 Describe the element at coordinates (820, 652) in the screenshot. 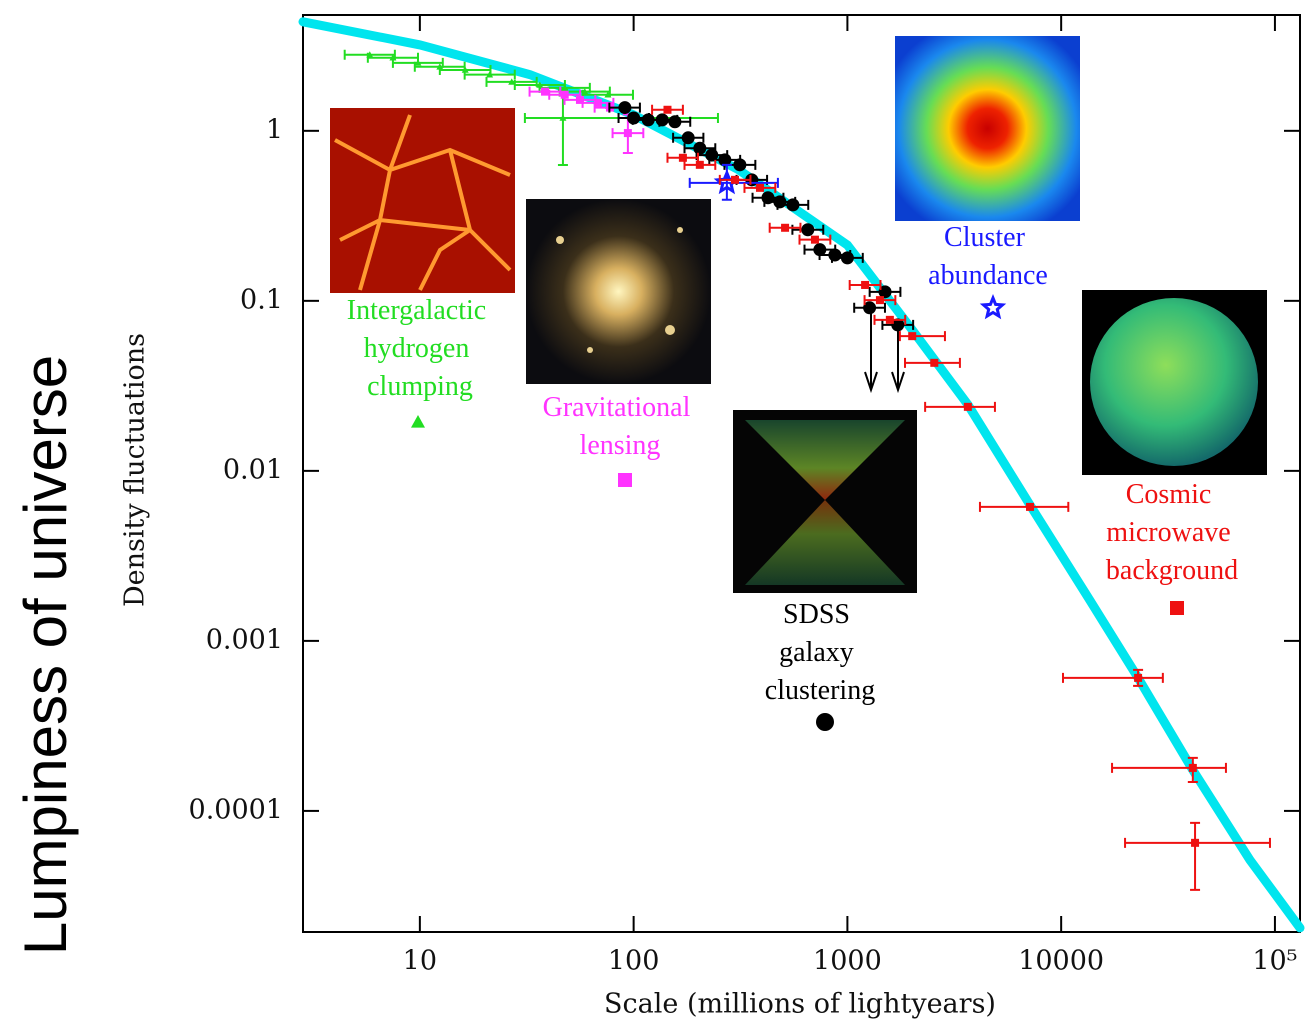

I see `legend-label: SDSS galaxy clustering` at that location.